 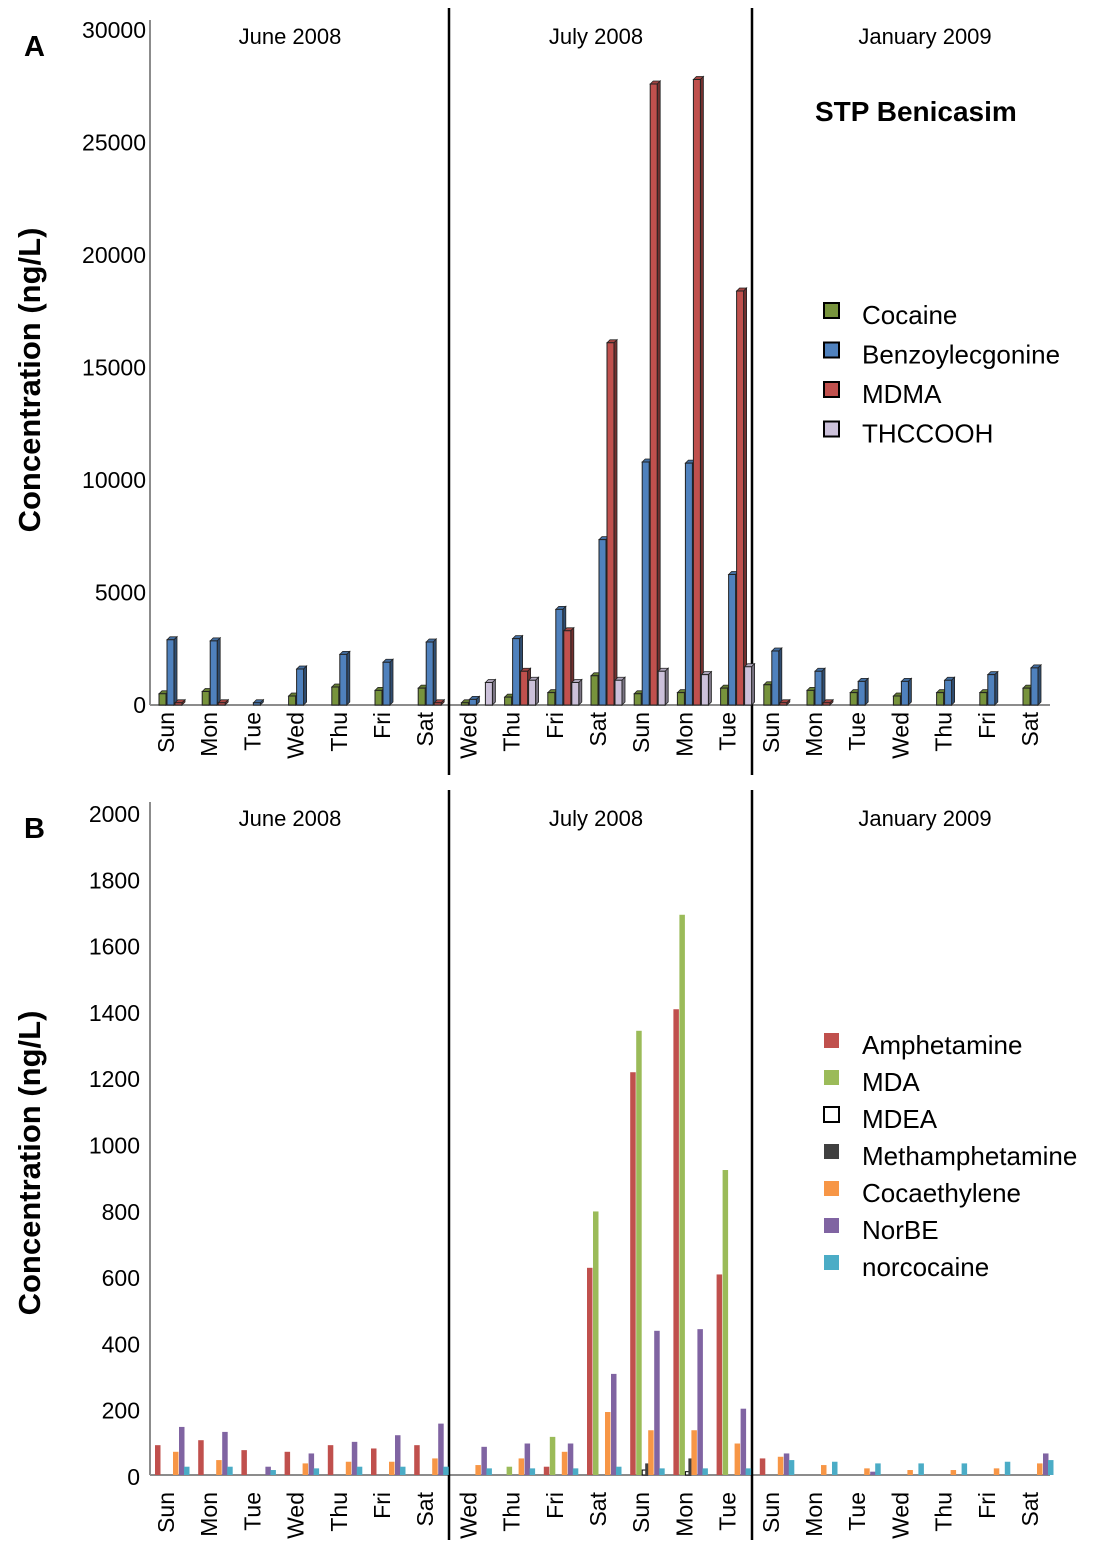 I want to click on y-tick-label: 15000, so click(x=114, y=368).